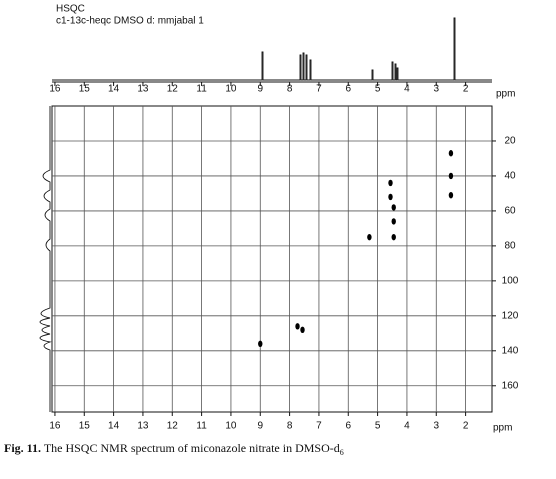 The image size is (556, 479). Describe the element at coordinates (173, 89) in the screenshot. I see `top-tick-label: 12` at that location.